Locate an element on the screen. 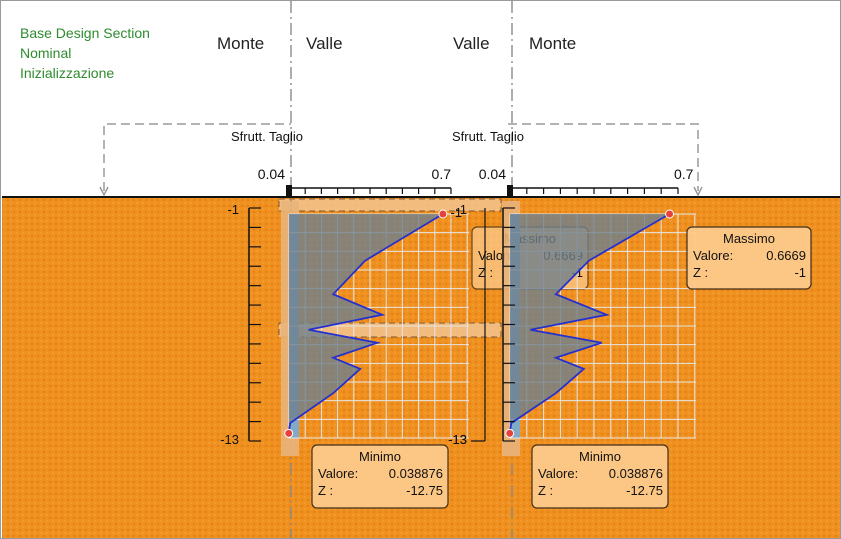  max-box: Massimo Valore: 0.6669 Z : -1 is located at coordinates (749, 258).